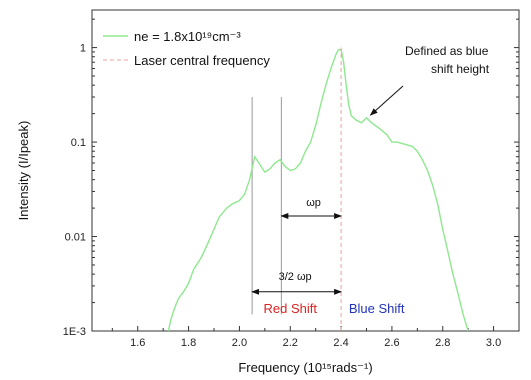  Describe the element at coordinates (442, 343) in the screenshot. I see `x-tick-label: 2.8` at that location.